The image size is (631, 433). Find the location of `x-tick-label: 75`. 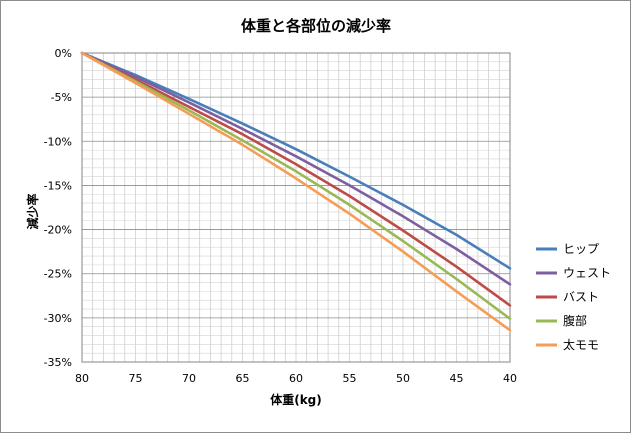

x-tick-label: 75 is located at coordinates (136, 378).